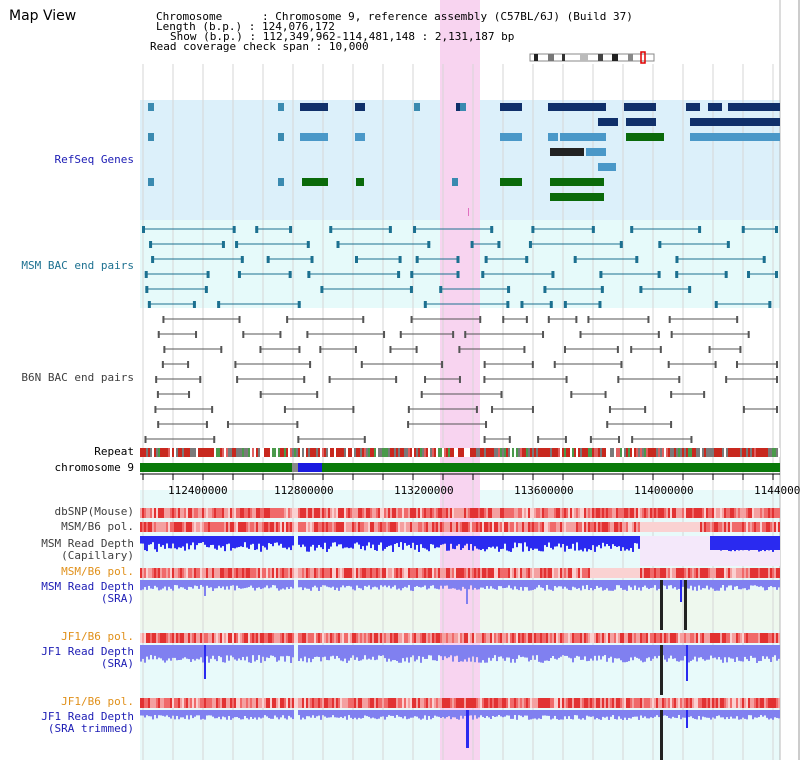 Image resolution: width=800 pixels, height=760 pixels. Describe the element at coordinates (77, 377) in the screenshot. I see `track-label-b6n-bac: B6N BAC end pairs` at that location.